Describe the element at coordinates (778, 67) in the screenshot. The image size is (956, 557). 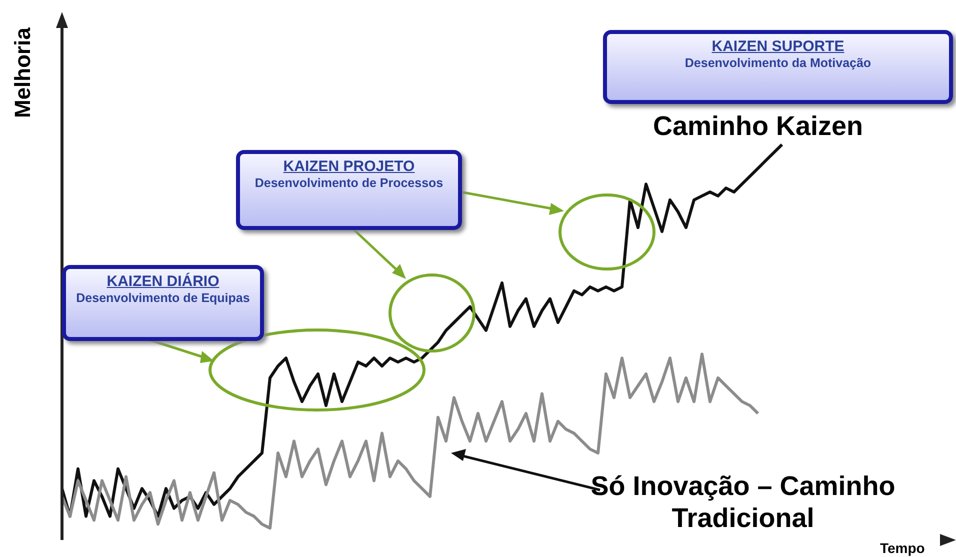
I see `label-box: KAIZEN SUPORTE Desenvolvimento da Motivação` at that location.